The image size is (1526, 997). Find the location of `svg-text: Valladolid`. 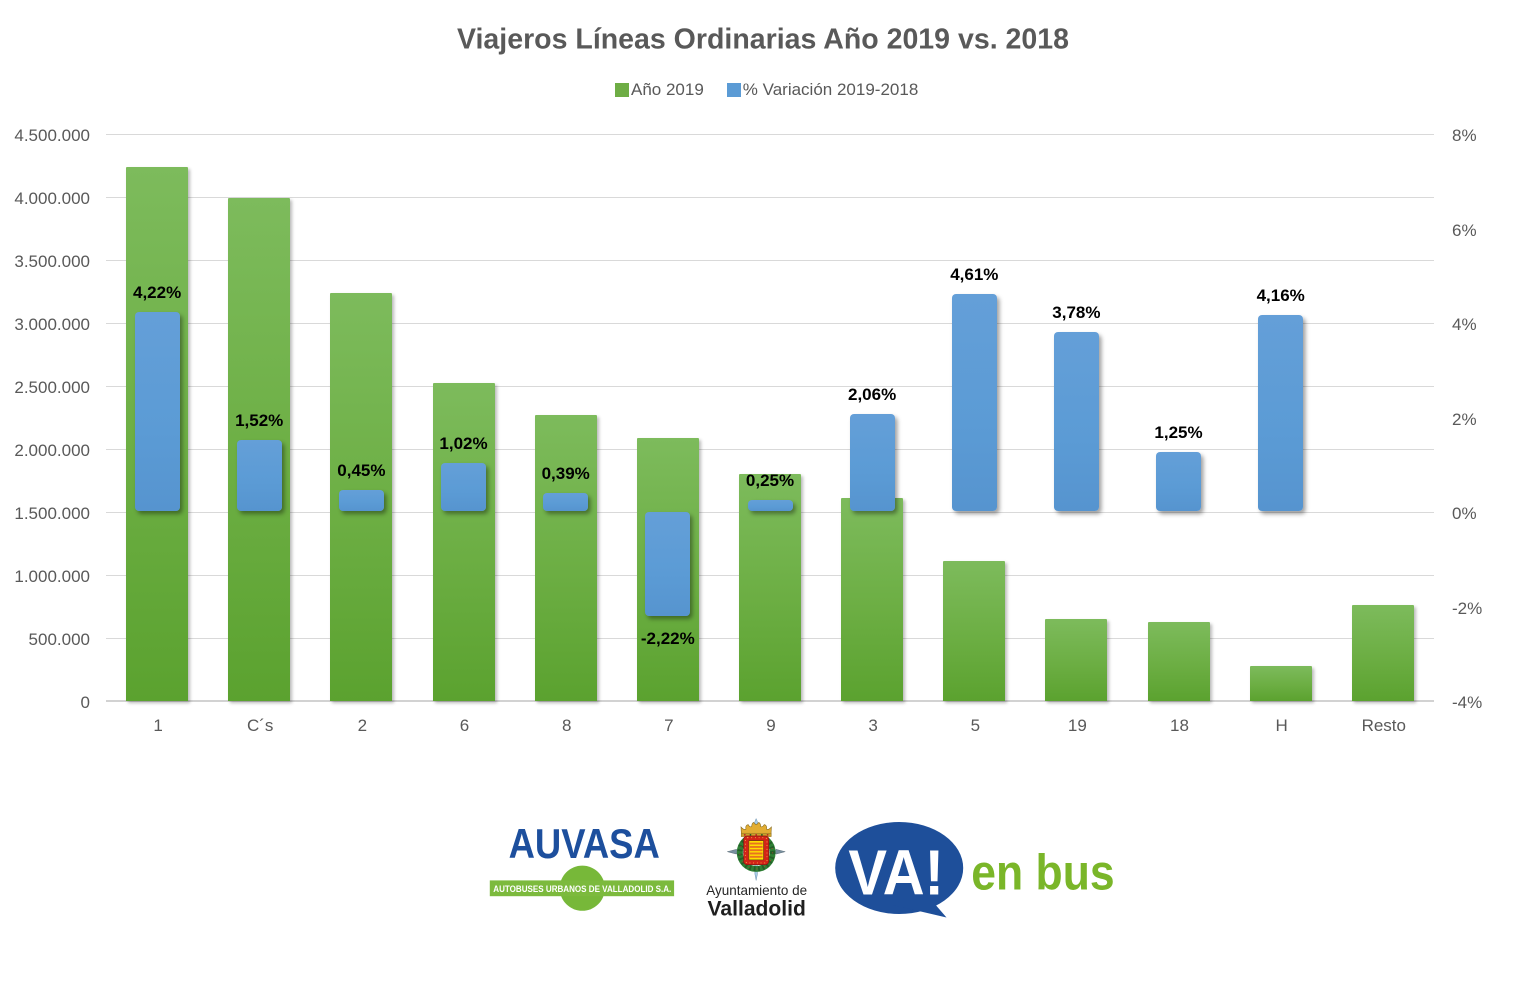

svg-text: Valladolid is located at coordinates (757, 908).